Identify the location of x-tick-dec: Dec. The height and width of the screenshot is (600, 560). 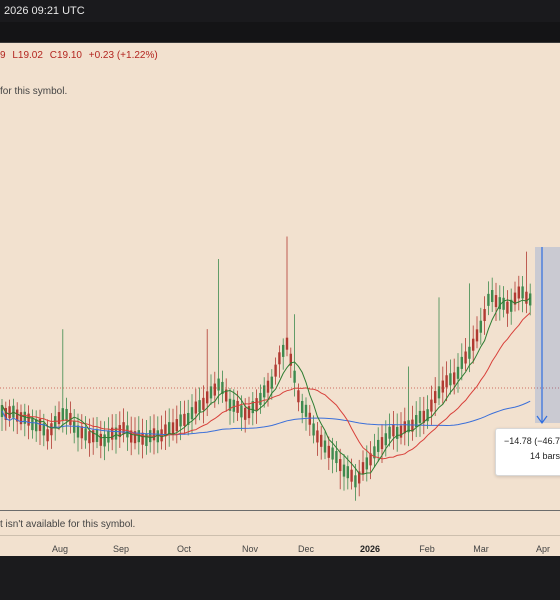
(306, 549).